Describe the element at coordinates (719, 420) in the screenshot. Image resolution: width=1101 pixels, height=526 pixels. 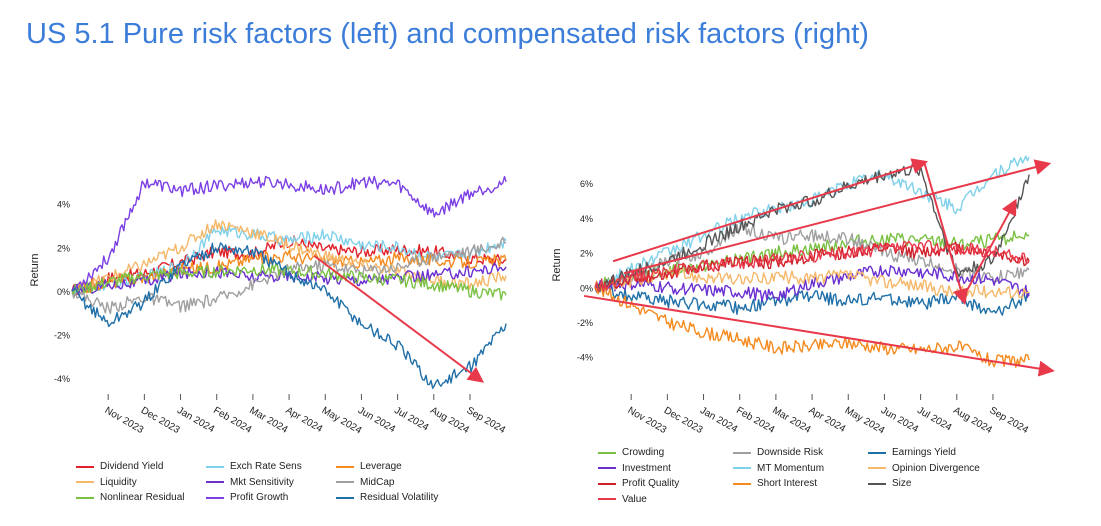
I see `x-tick-label: Jan 2024` at that location.